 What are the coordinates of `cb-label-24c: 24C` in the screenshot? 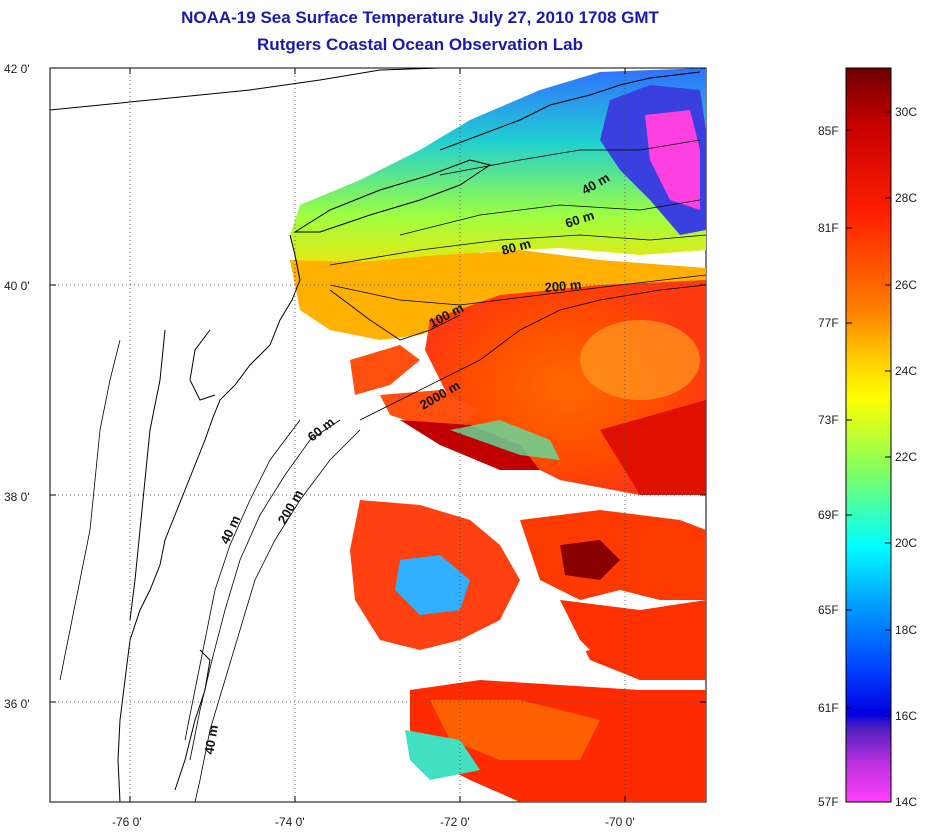 It's located at (906, 371).